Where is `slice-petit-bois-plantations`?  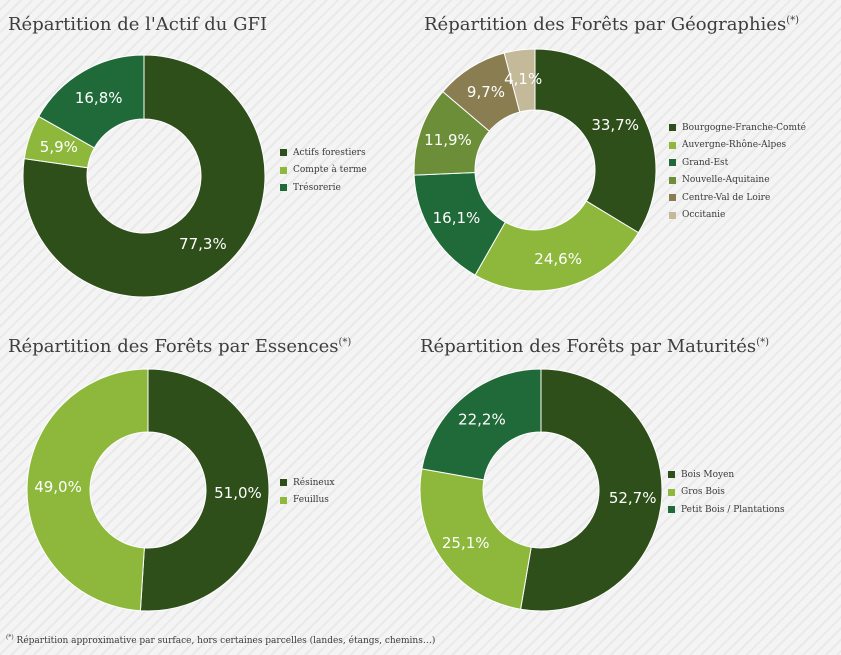 slice-petit-bois-plantations is located at coordinates (481, 424).